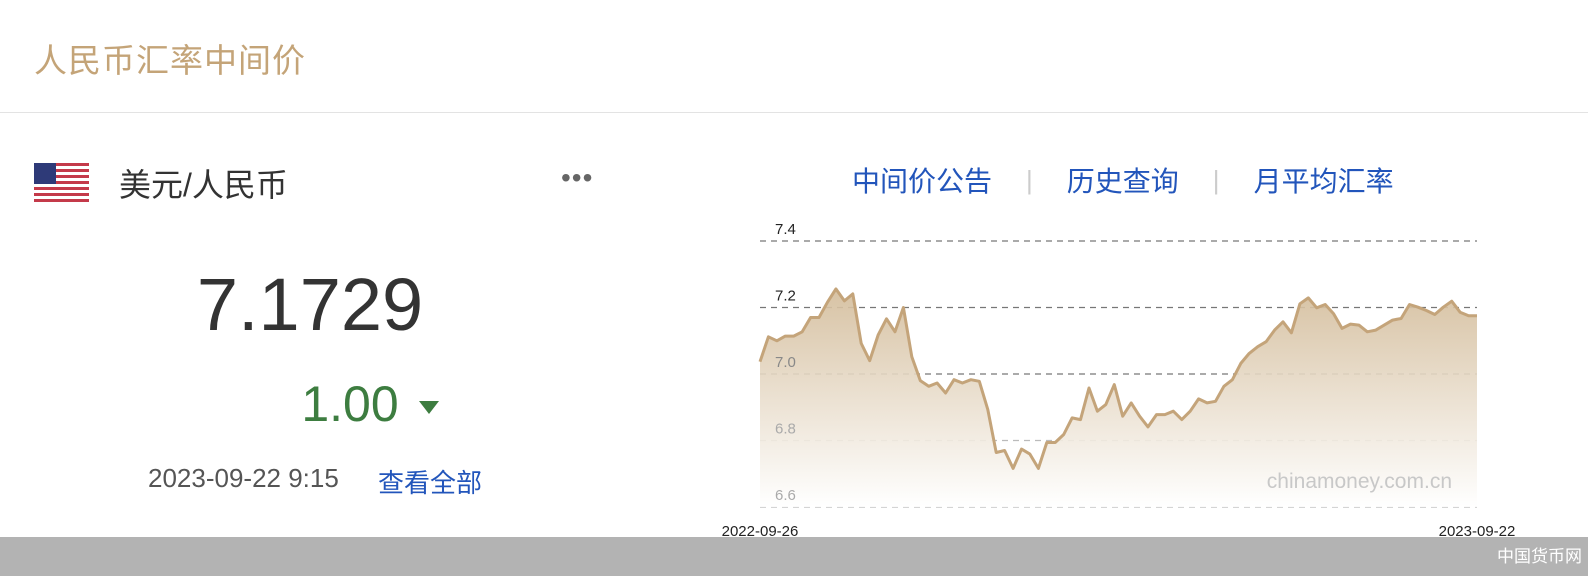  What do you see at coordinates (785, 495) in the screenshot?
I see `y-tick-label: 6.6` at bounding box center [785, 495].